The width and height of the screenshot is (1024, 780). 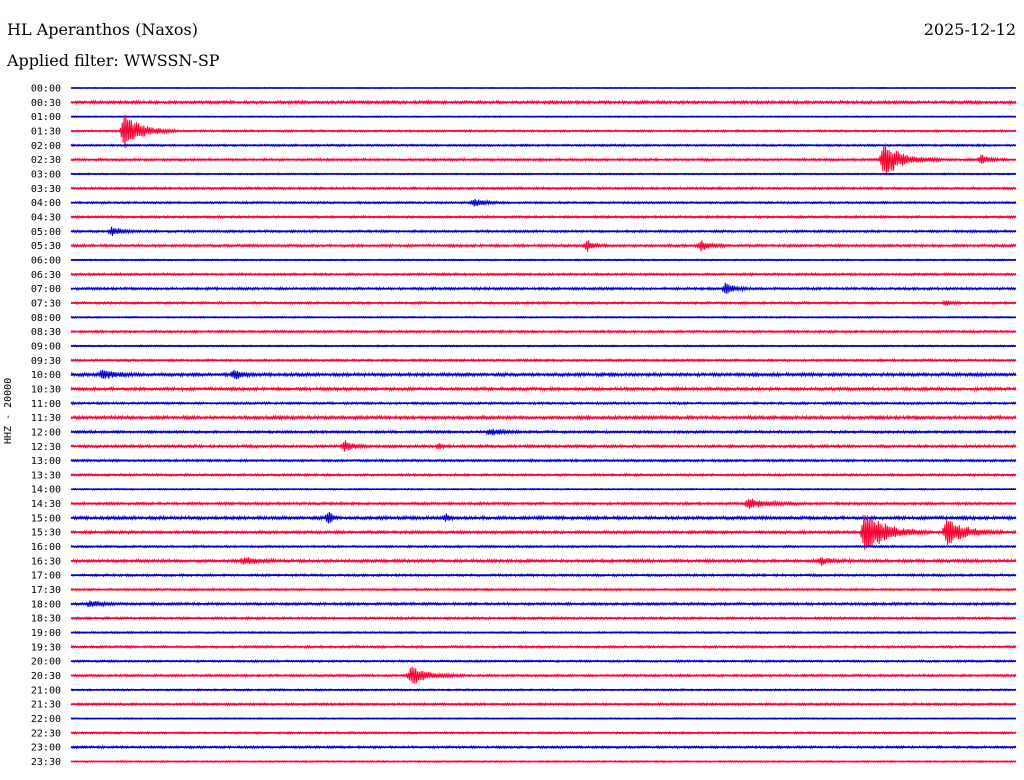 I want to click on time-label: 14:00, so click(x=46, y=490).